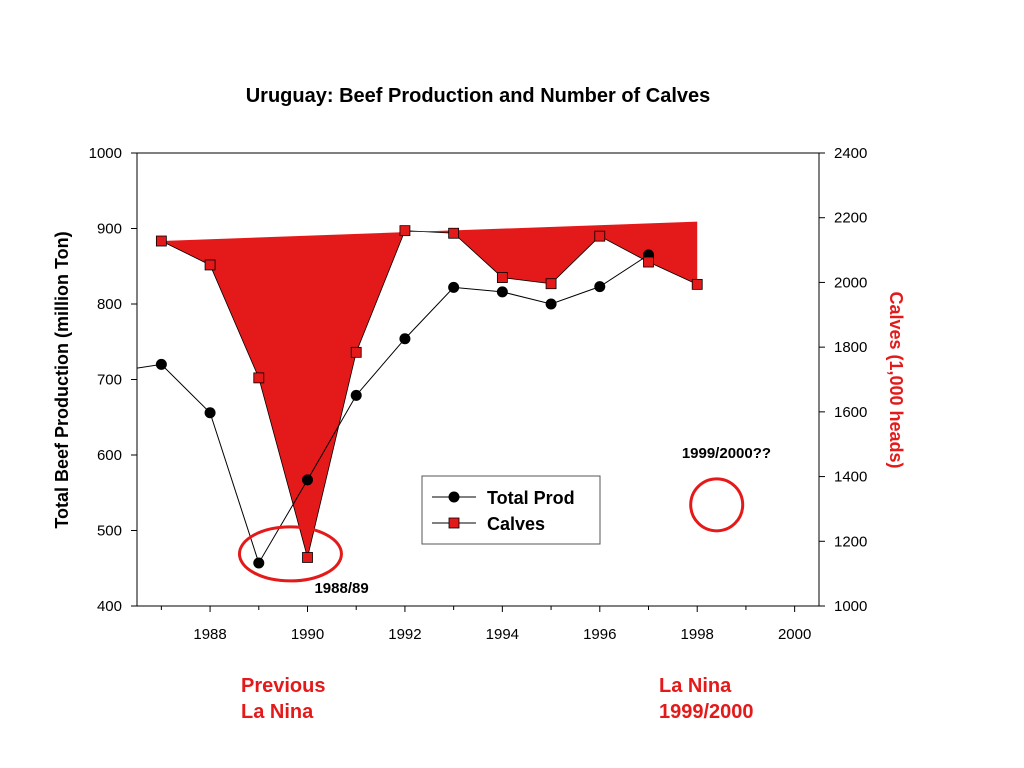 The width and height of the screenshot is (1024, 768). What do you see at coordinates (706, 699) in the screenshot?
I see `note-la-nina-1999: La Nina 1999/2000` at bounding box center [706, 699].